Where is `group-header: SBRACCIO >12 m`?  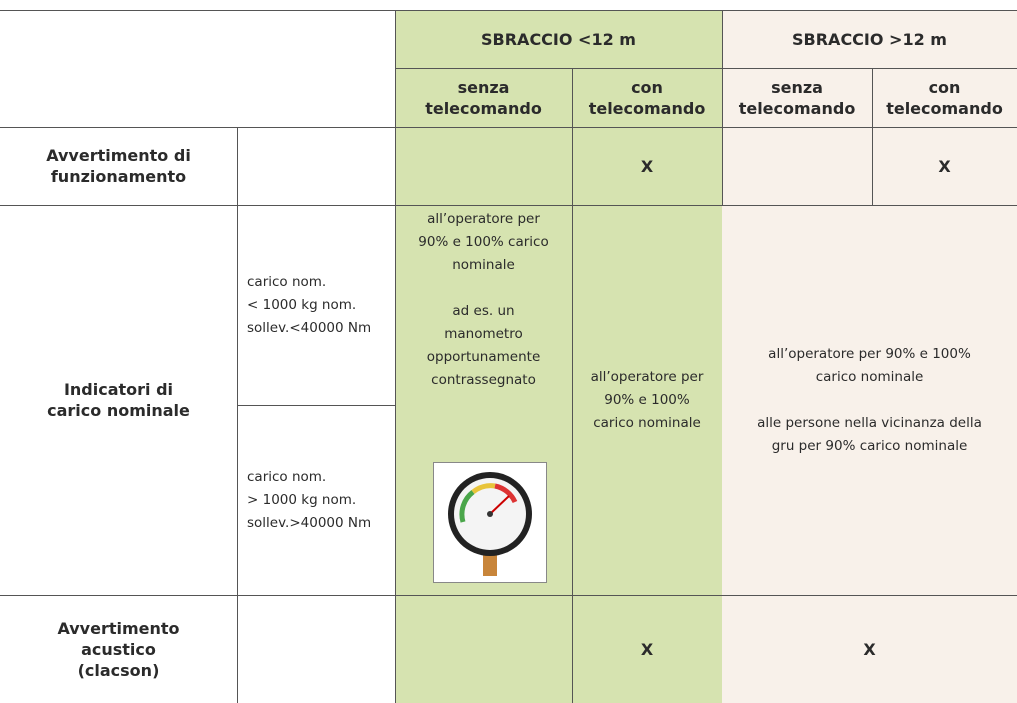 group-header: SBRACCIO >12 m is located at coordinates (869, 39).